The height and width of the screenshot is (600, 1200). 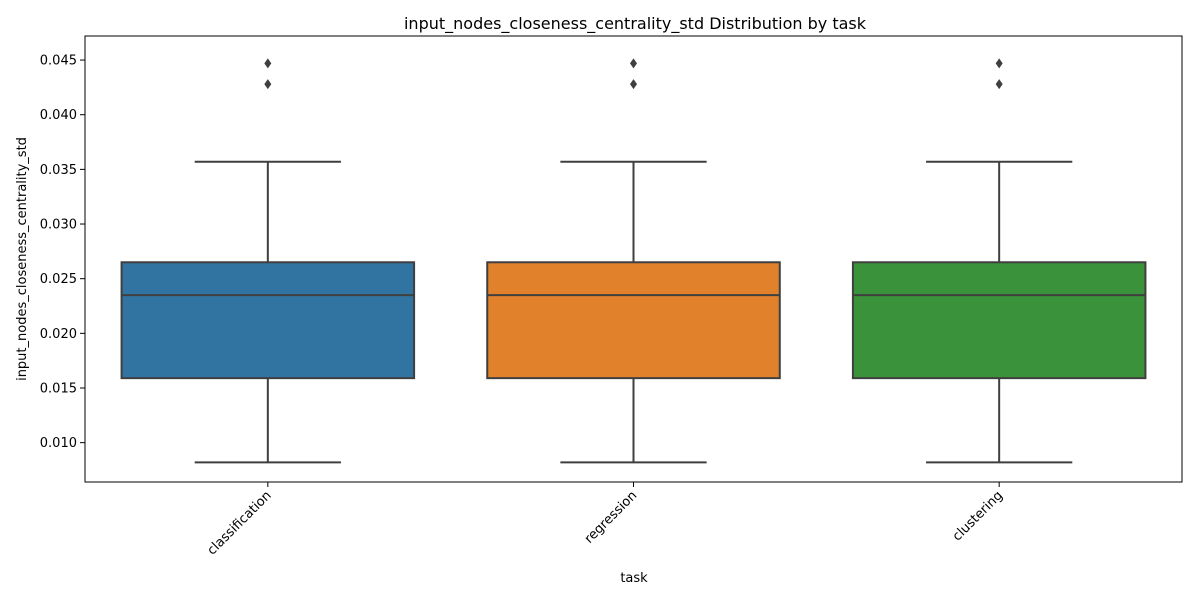 I want to click on box-clustering, so click(x=999, y=320).